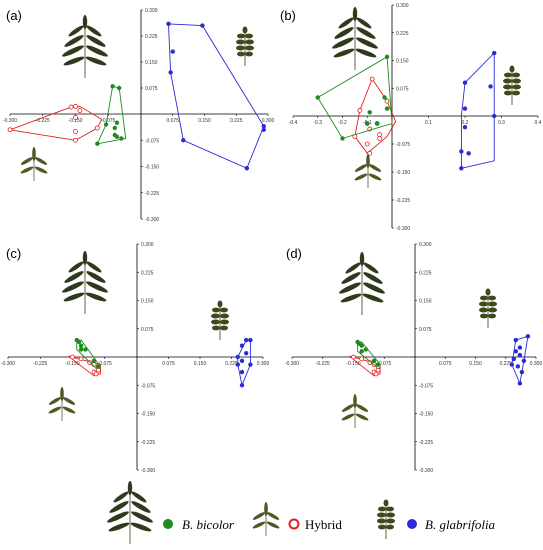  What do you see at coordinates (460, 524) in the screenshot?
I see `legend-label-glabrifolia: B. glabrifolia` at bounding box center [460, 524].